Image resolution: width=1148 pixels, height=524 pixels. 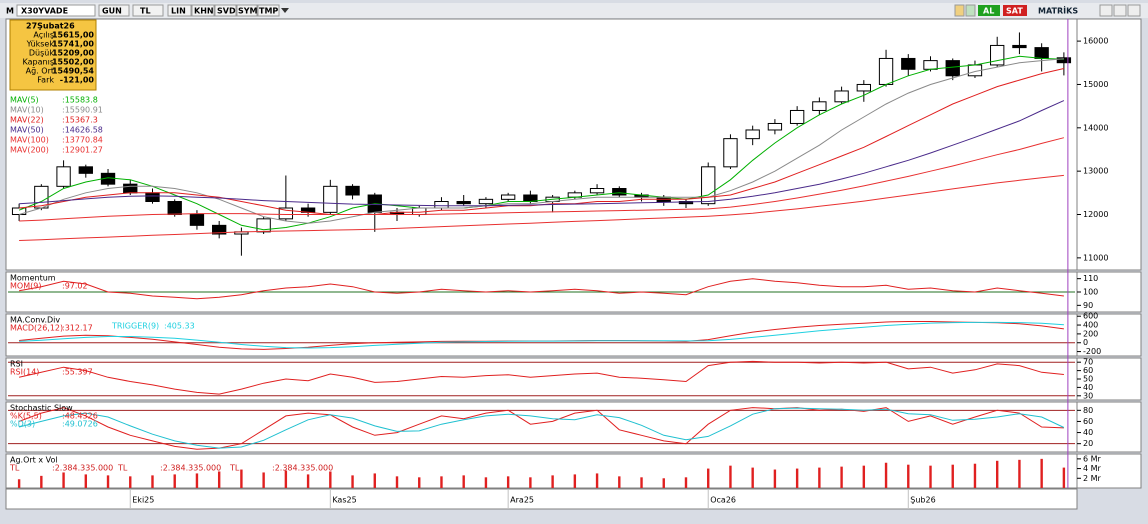 I want to click on button-label: SVD, so click(x=226, y=11).